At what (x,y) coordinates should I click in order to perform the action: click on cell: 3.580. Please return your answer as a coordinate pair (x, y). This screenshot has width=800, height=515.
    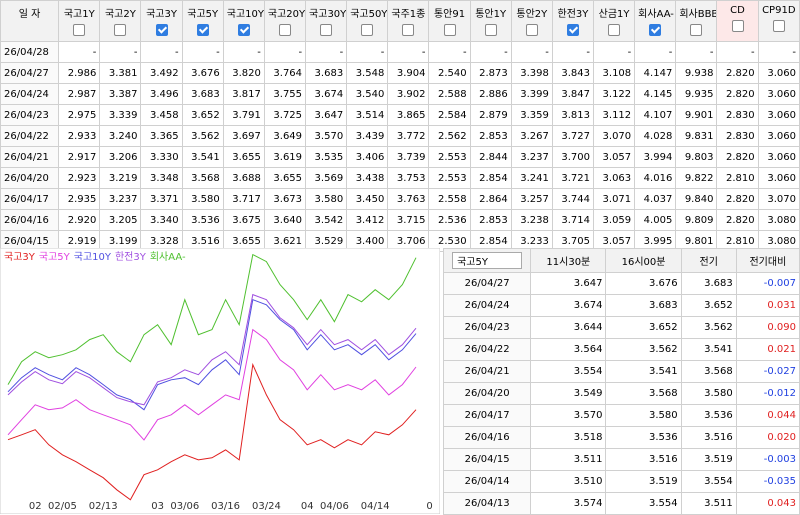
    Looking at the image, I should click on (202, 199).